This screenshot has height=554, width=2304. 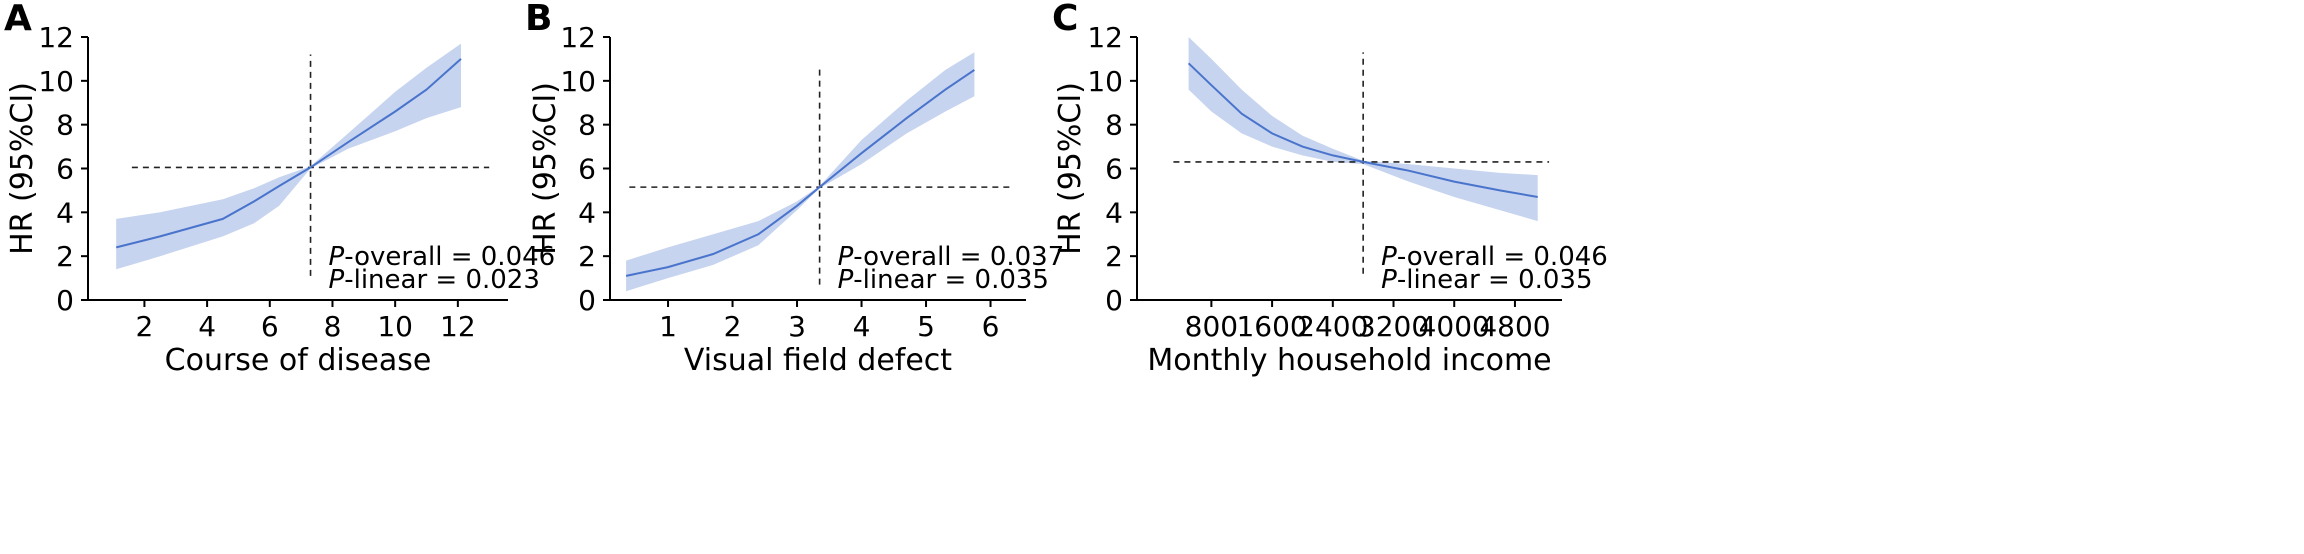 I want to click on x-tick-label: 2400, so click(x=1332, y=326).